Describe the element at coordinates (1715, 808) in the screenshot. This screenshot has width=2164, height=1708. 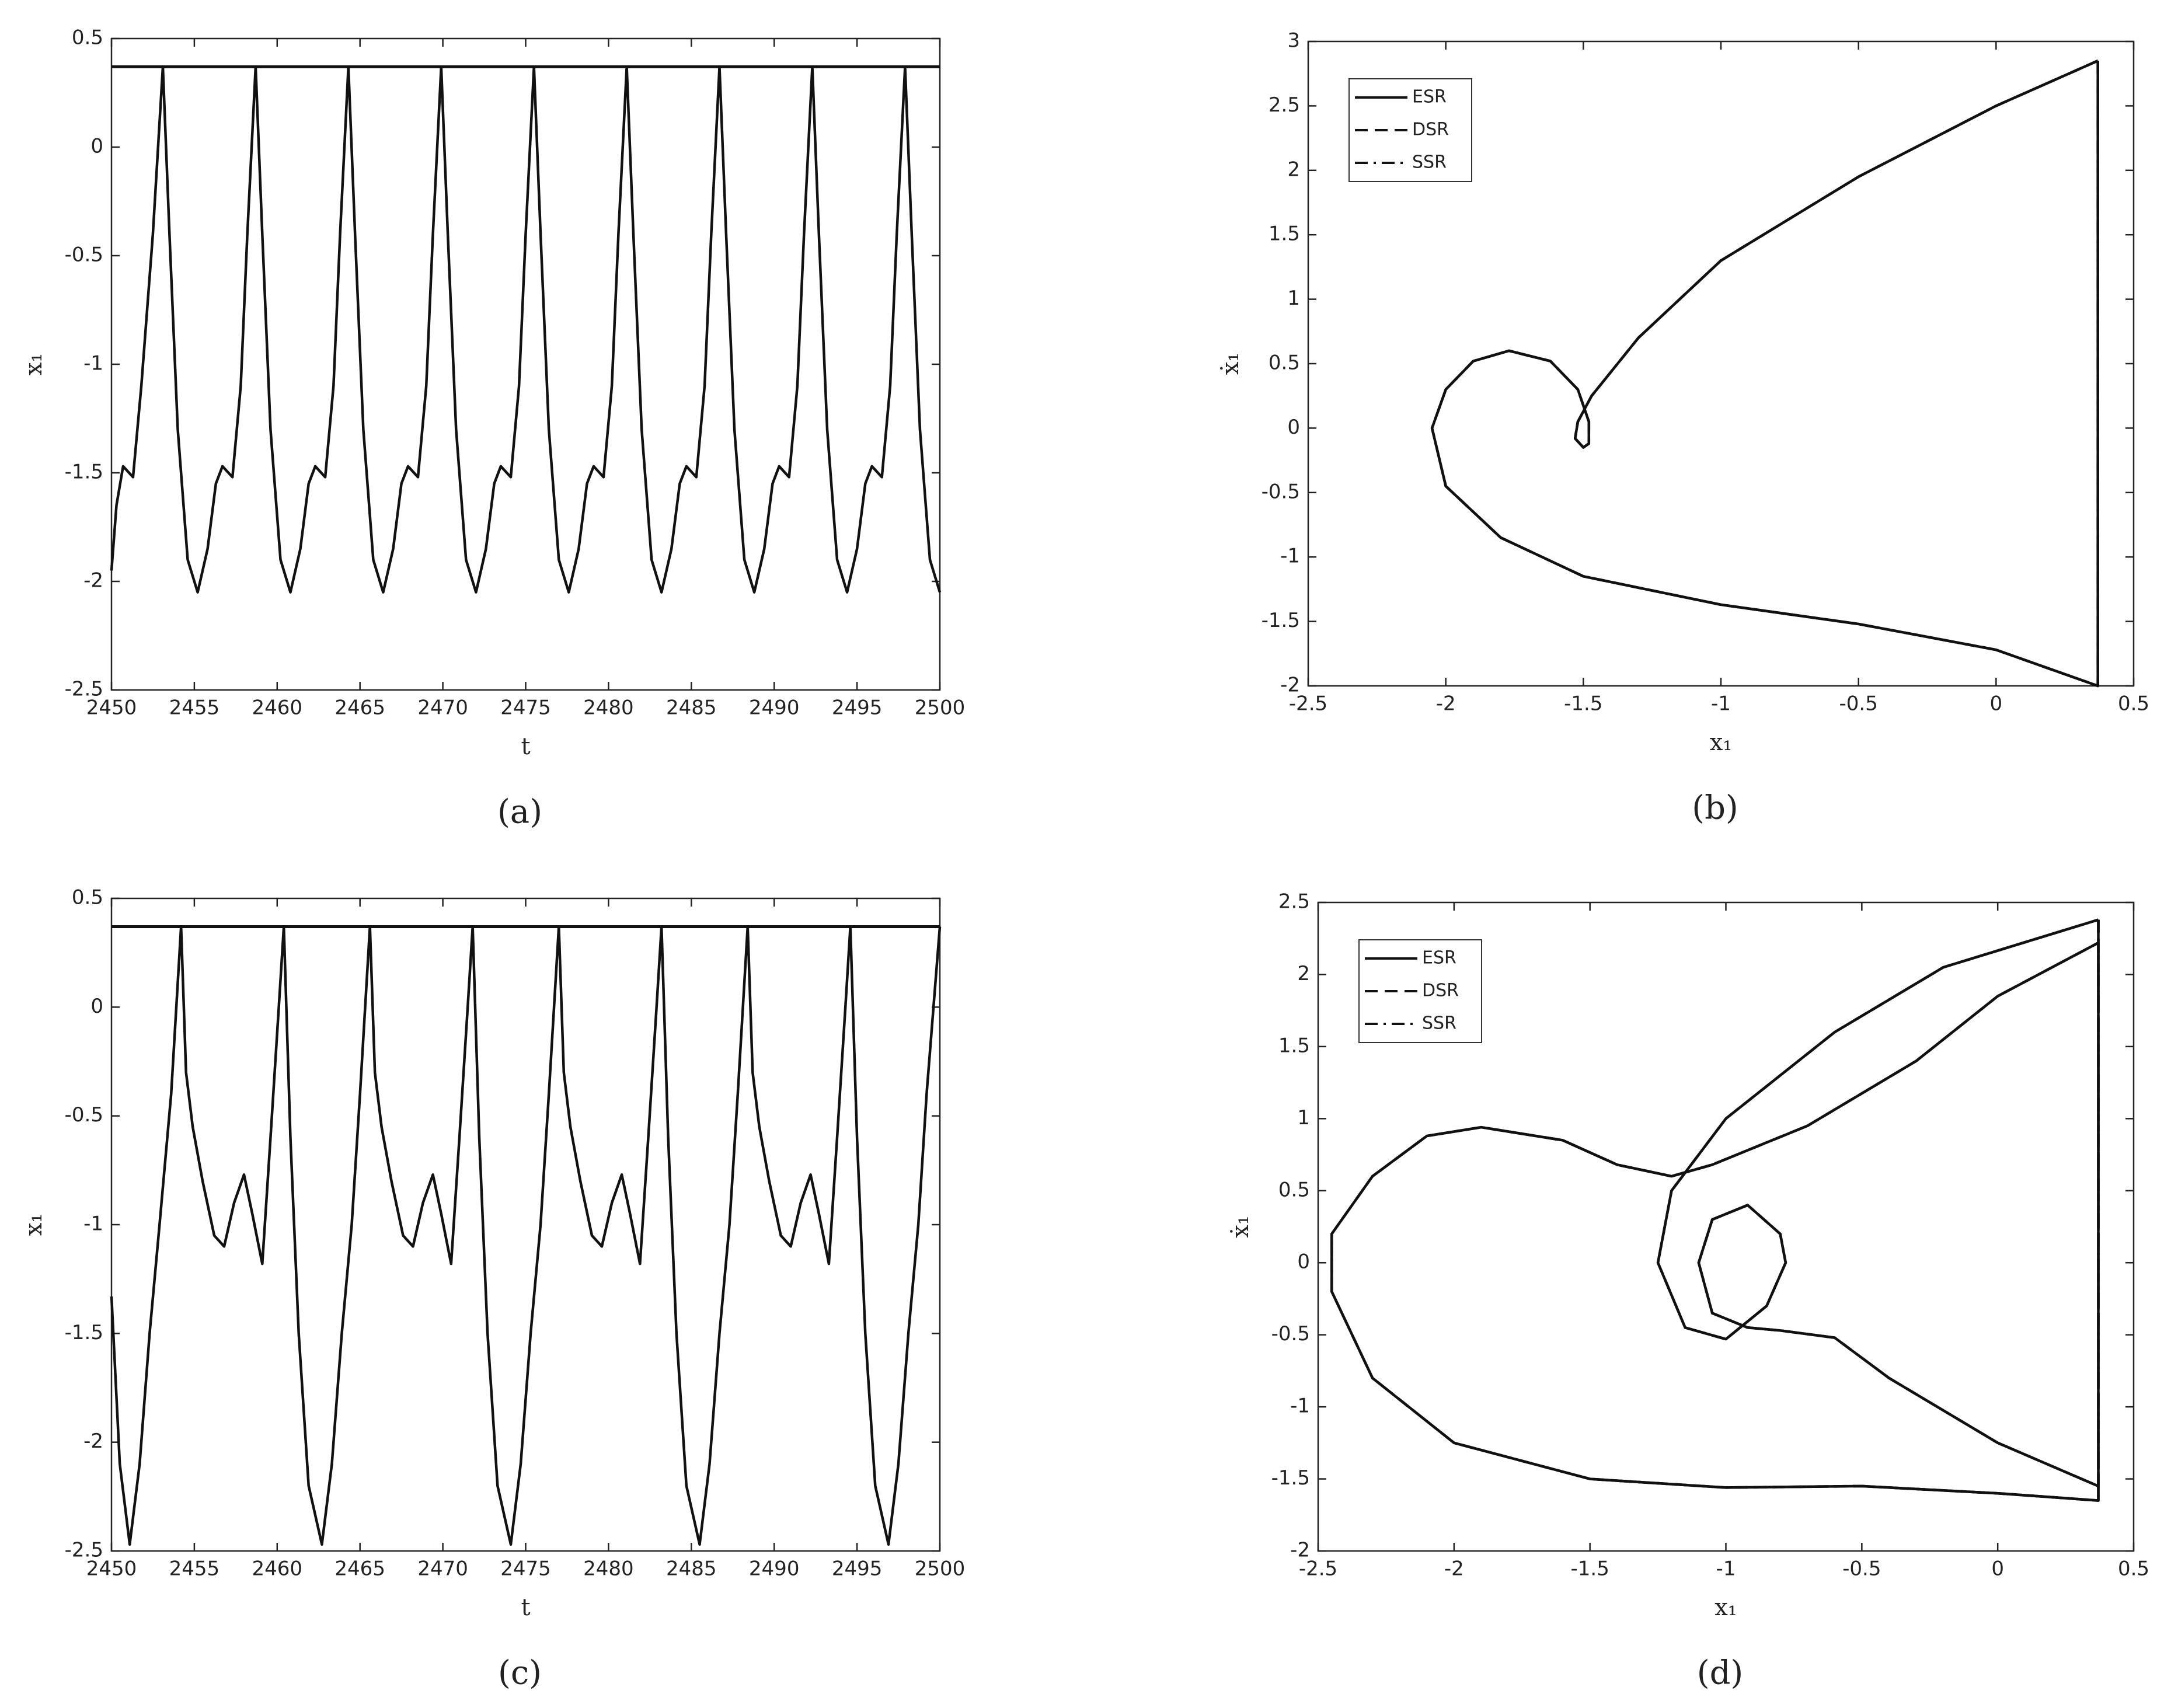
I see `panel-label: (b)` at that location.